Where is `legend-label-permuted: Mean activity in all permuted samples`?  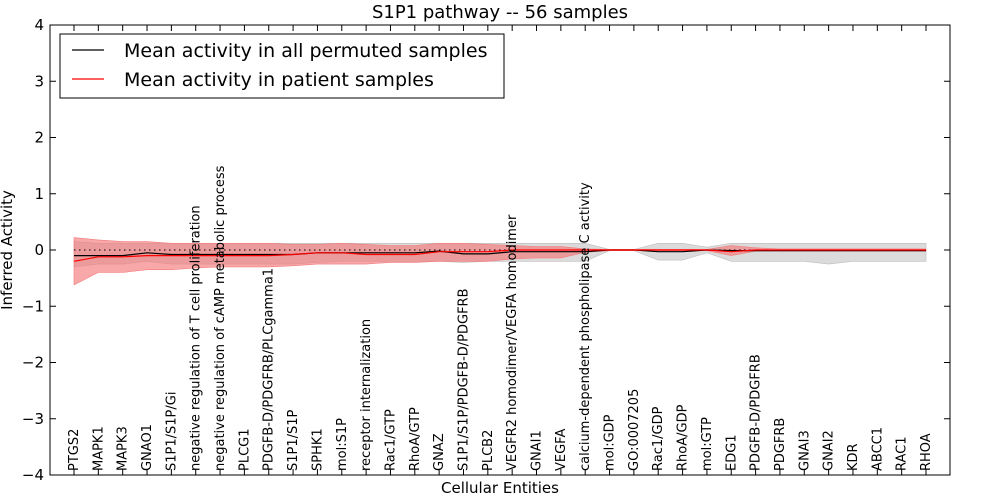
legend-label-permuted: Mean activity in all permuted samples is located at coordinates (305, 51).